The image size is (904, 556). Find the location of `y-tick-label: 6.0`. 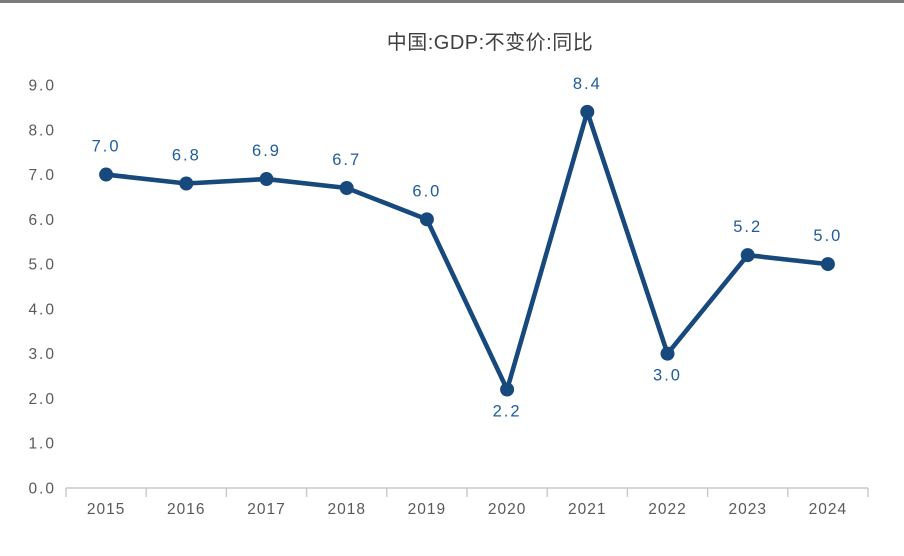

y-tick-label: 6.0 is located at coordinates (42, 220).